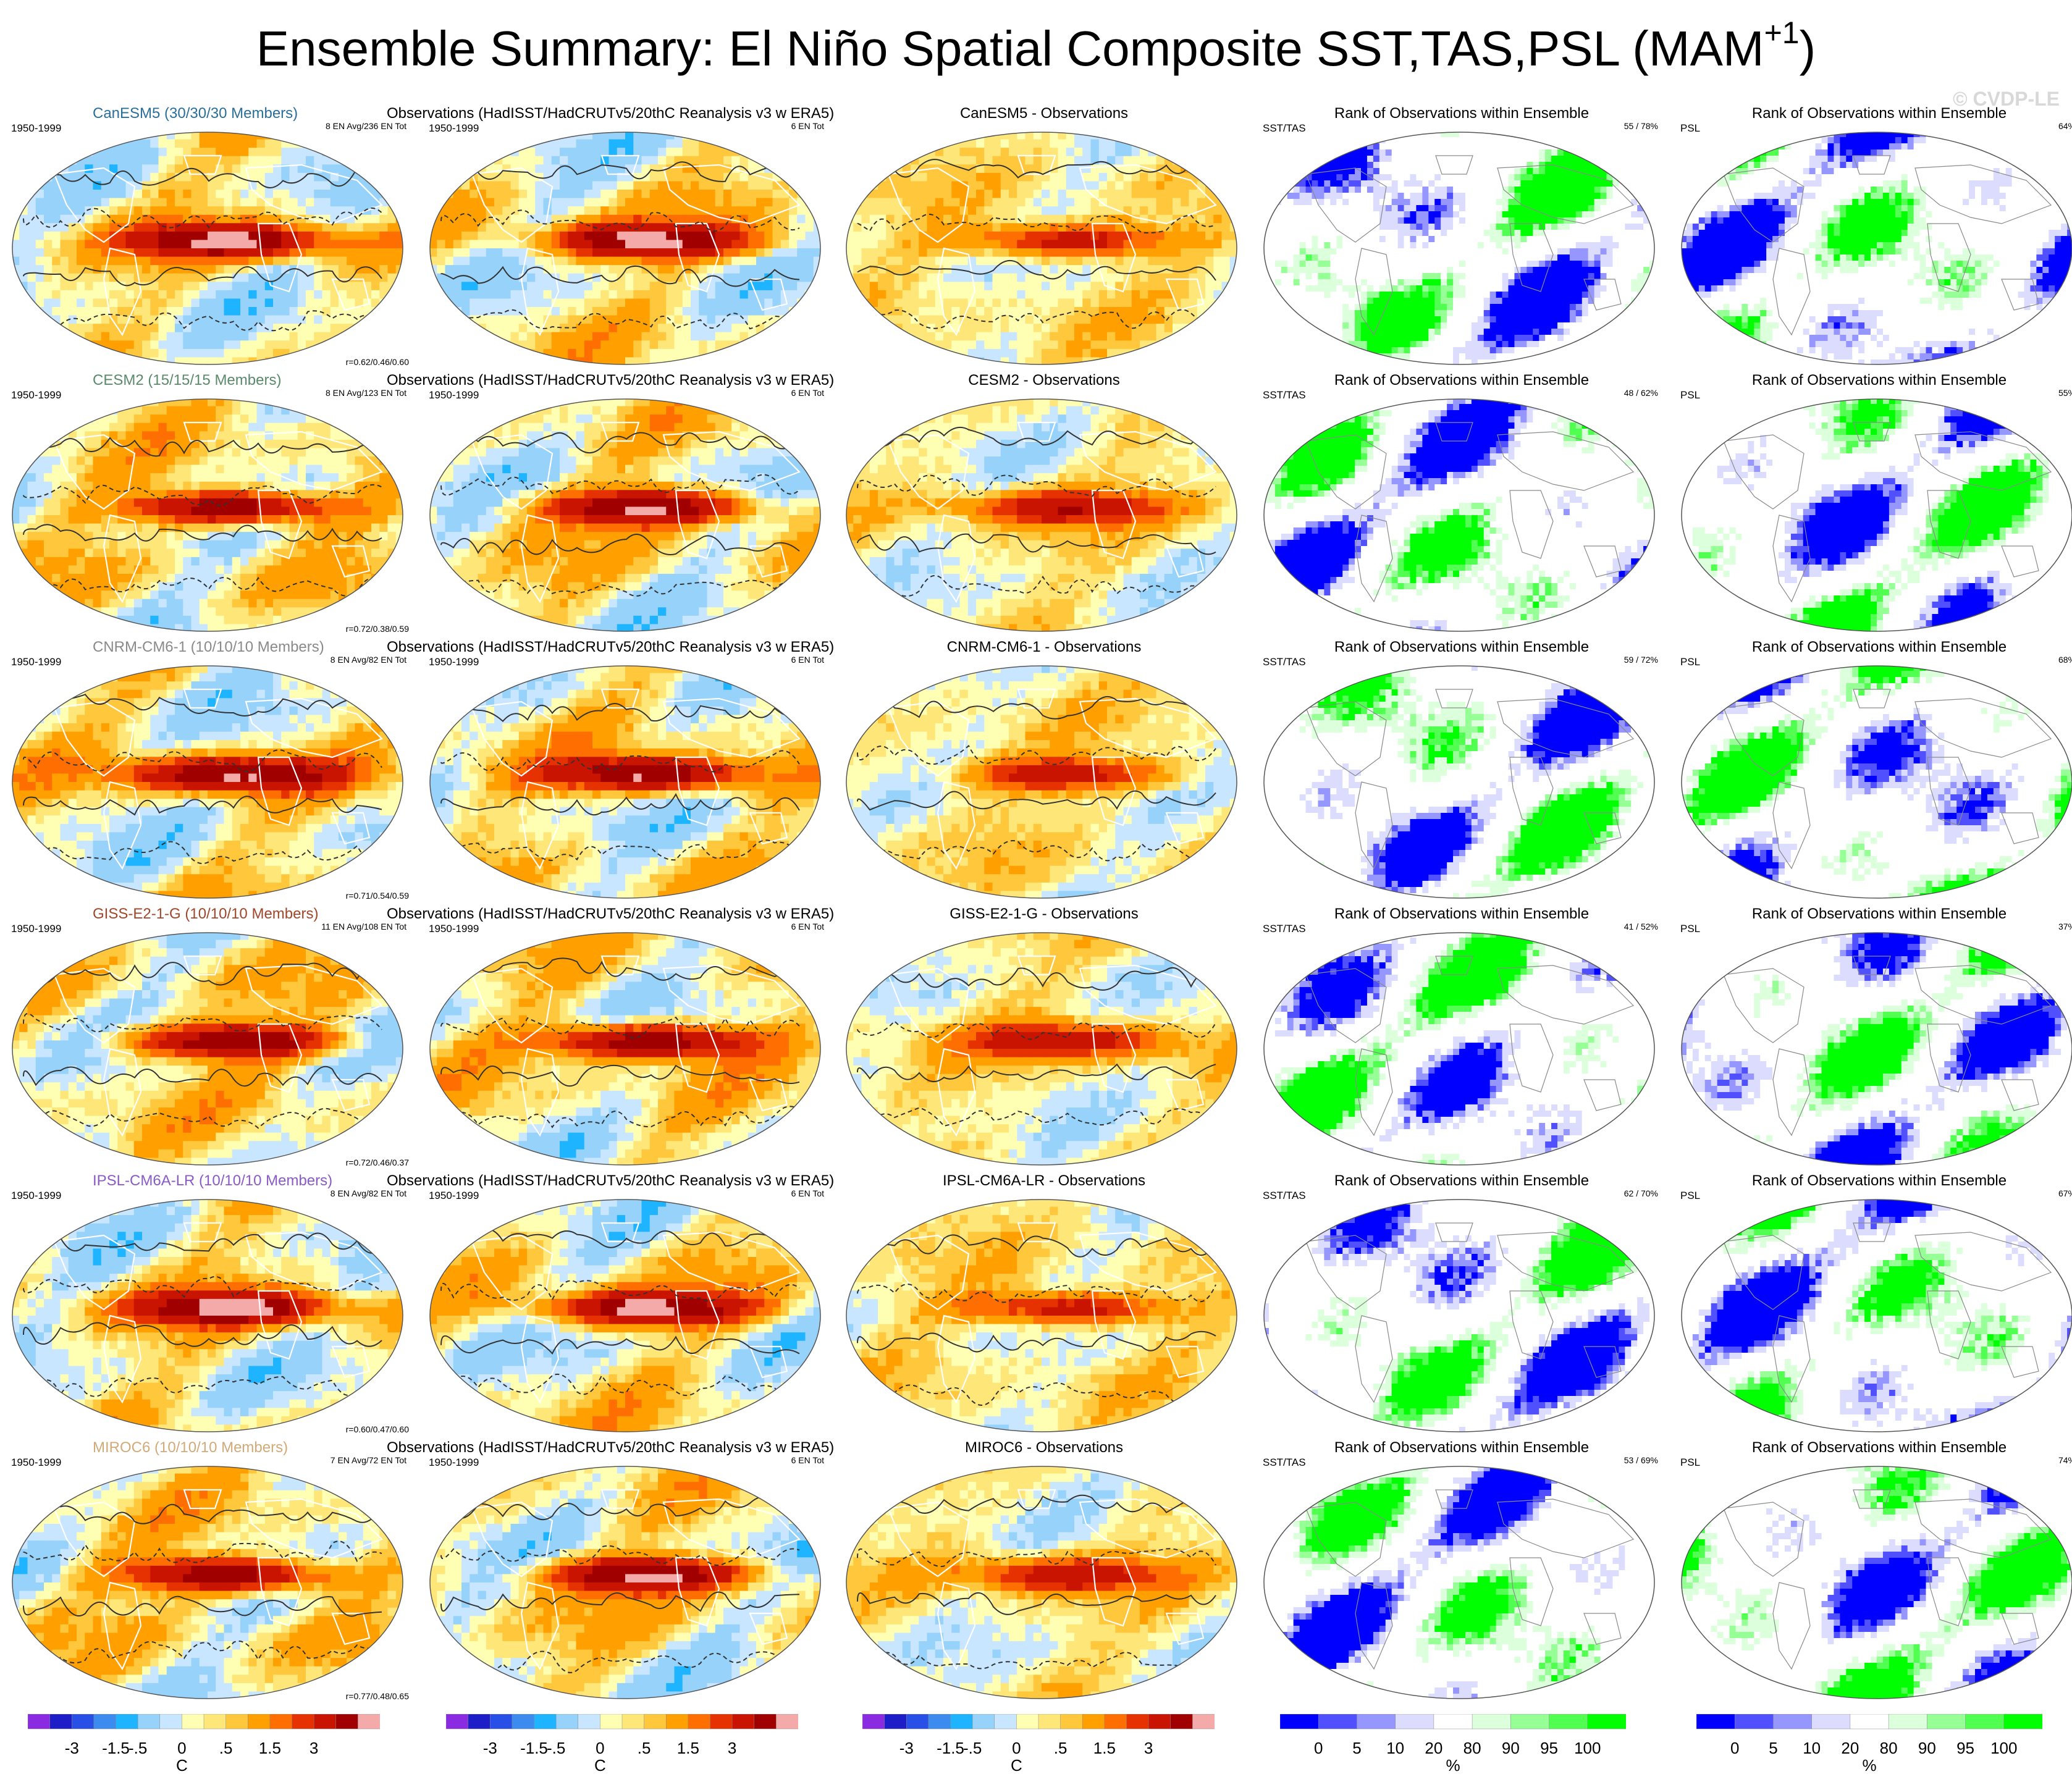 Image resolution: width=2072 pixels, height=1782 pixels. Describe the element at coordinates (2065, 393) in the screenshot. I see `rank-percent: 55%` at that location.